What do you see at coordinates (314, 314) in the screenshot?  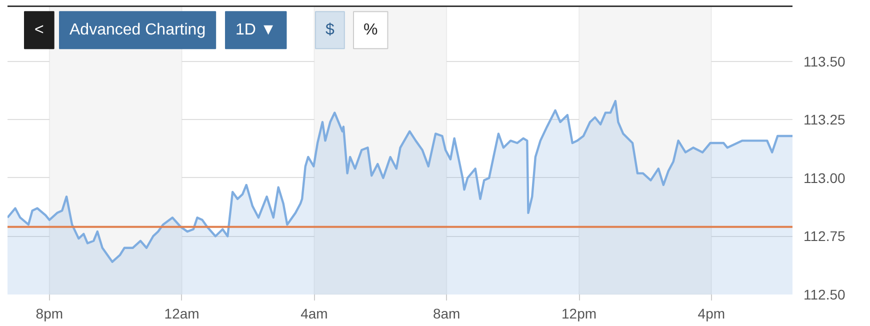 I see `x-tick-label: 4am` at bounding box center [314, 314].